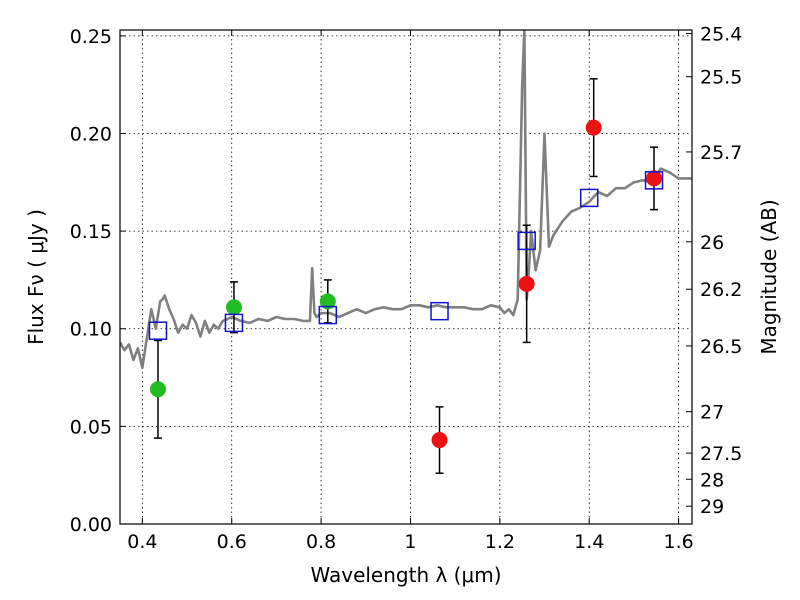 The width and height of the screenshot is (800, 600). I want to click on x-tick-label: 0.4, so click(142, 542).